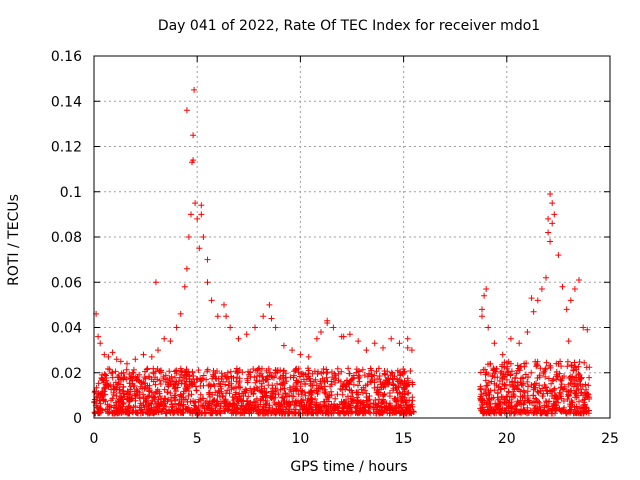  I want to click on y-tick-label: 0.1, so click(71, 193).